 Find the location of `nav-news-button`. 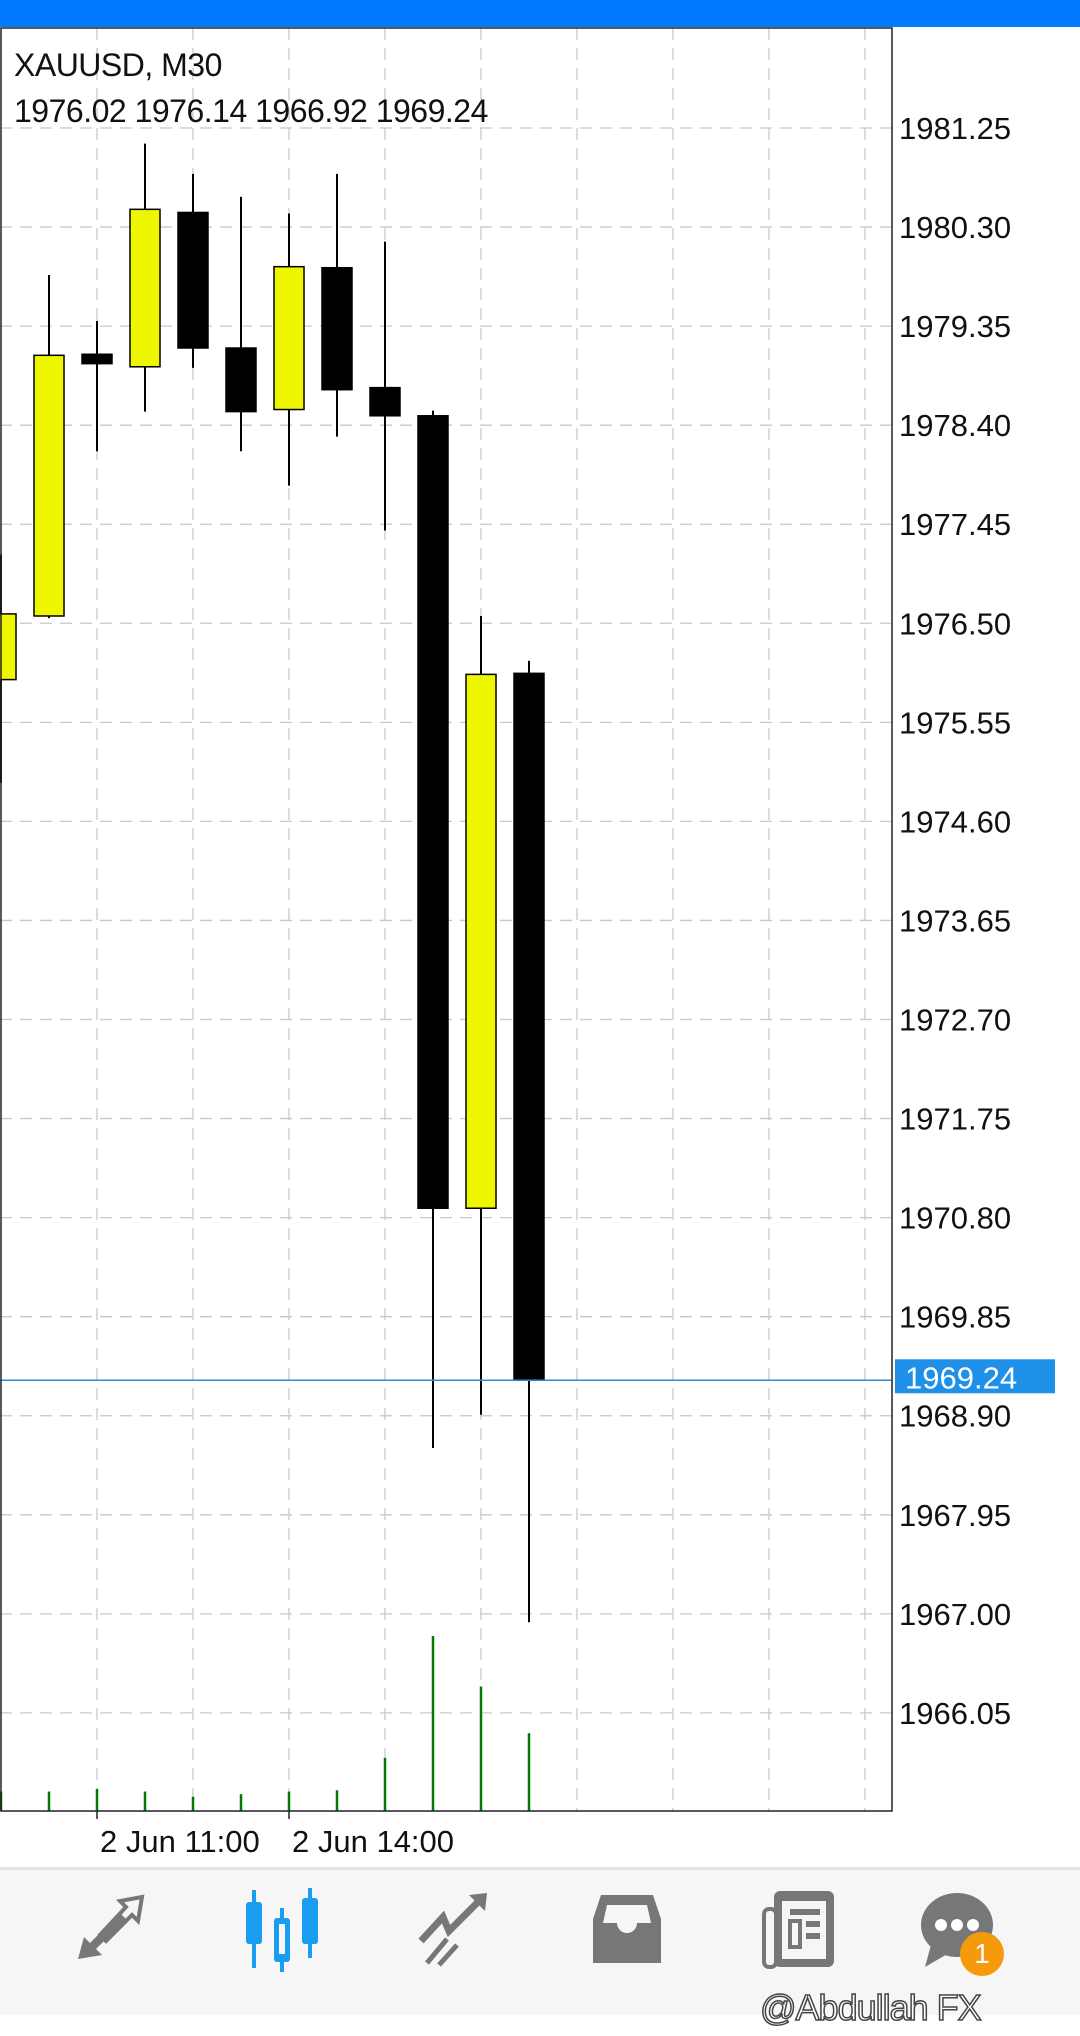

nav-news-button is located at coordinates (800, 1929).